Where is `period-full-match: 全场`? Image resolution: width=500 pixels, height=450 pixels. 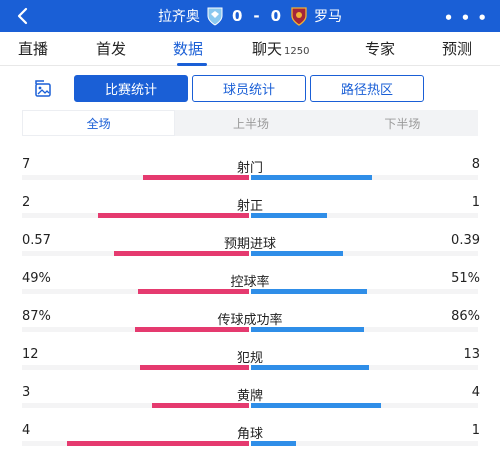 period-full-match: 全场 is located at coordinates (99, 123).